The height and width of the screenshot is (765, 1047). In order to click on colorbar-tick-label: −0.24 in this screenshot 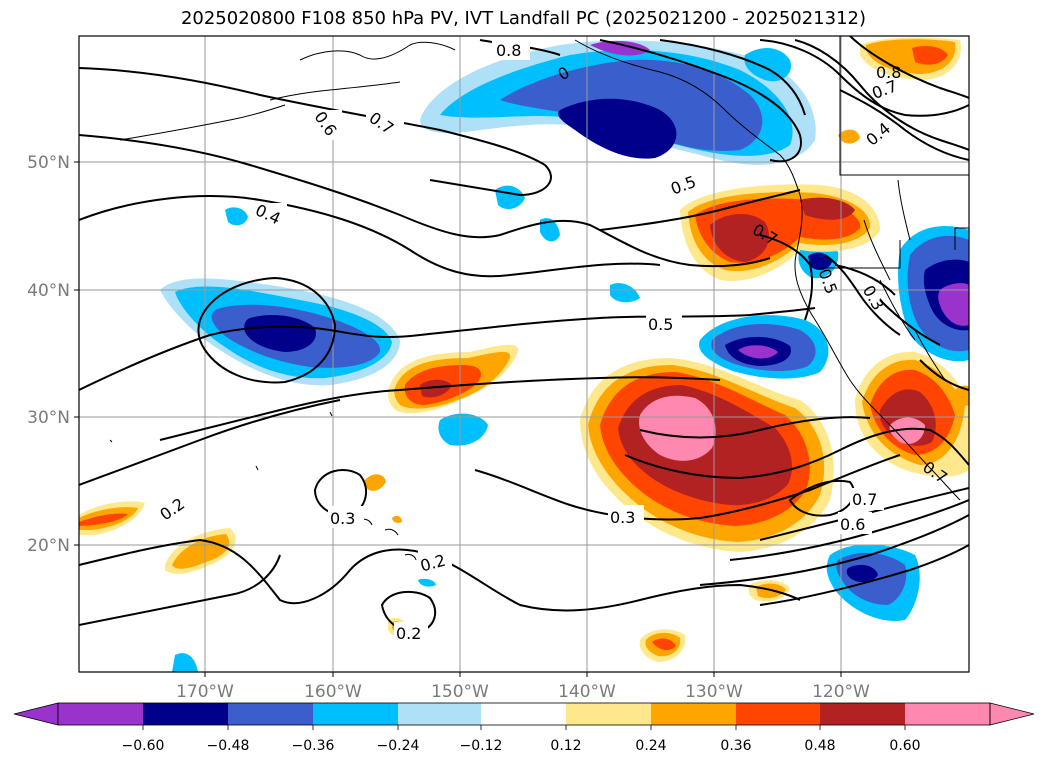, I will do `click(398, 746)`.